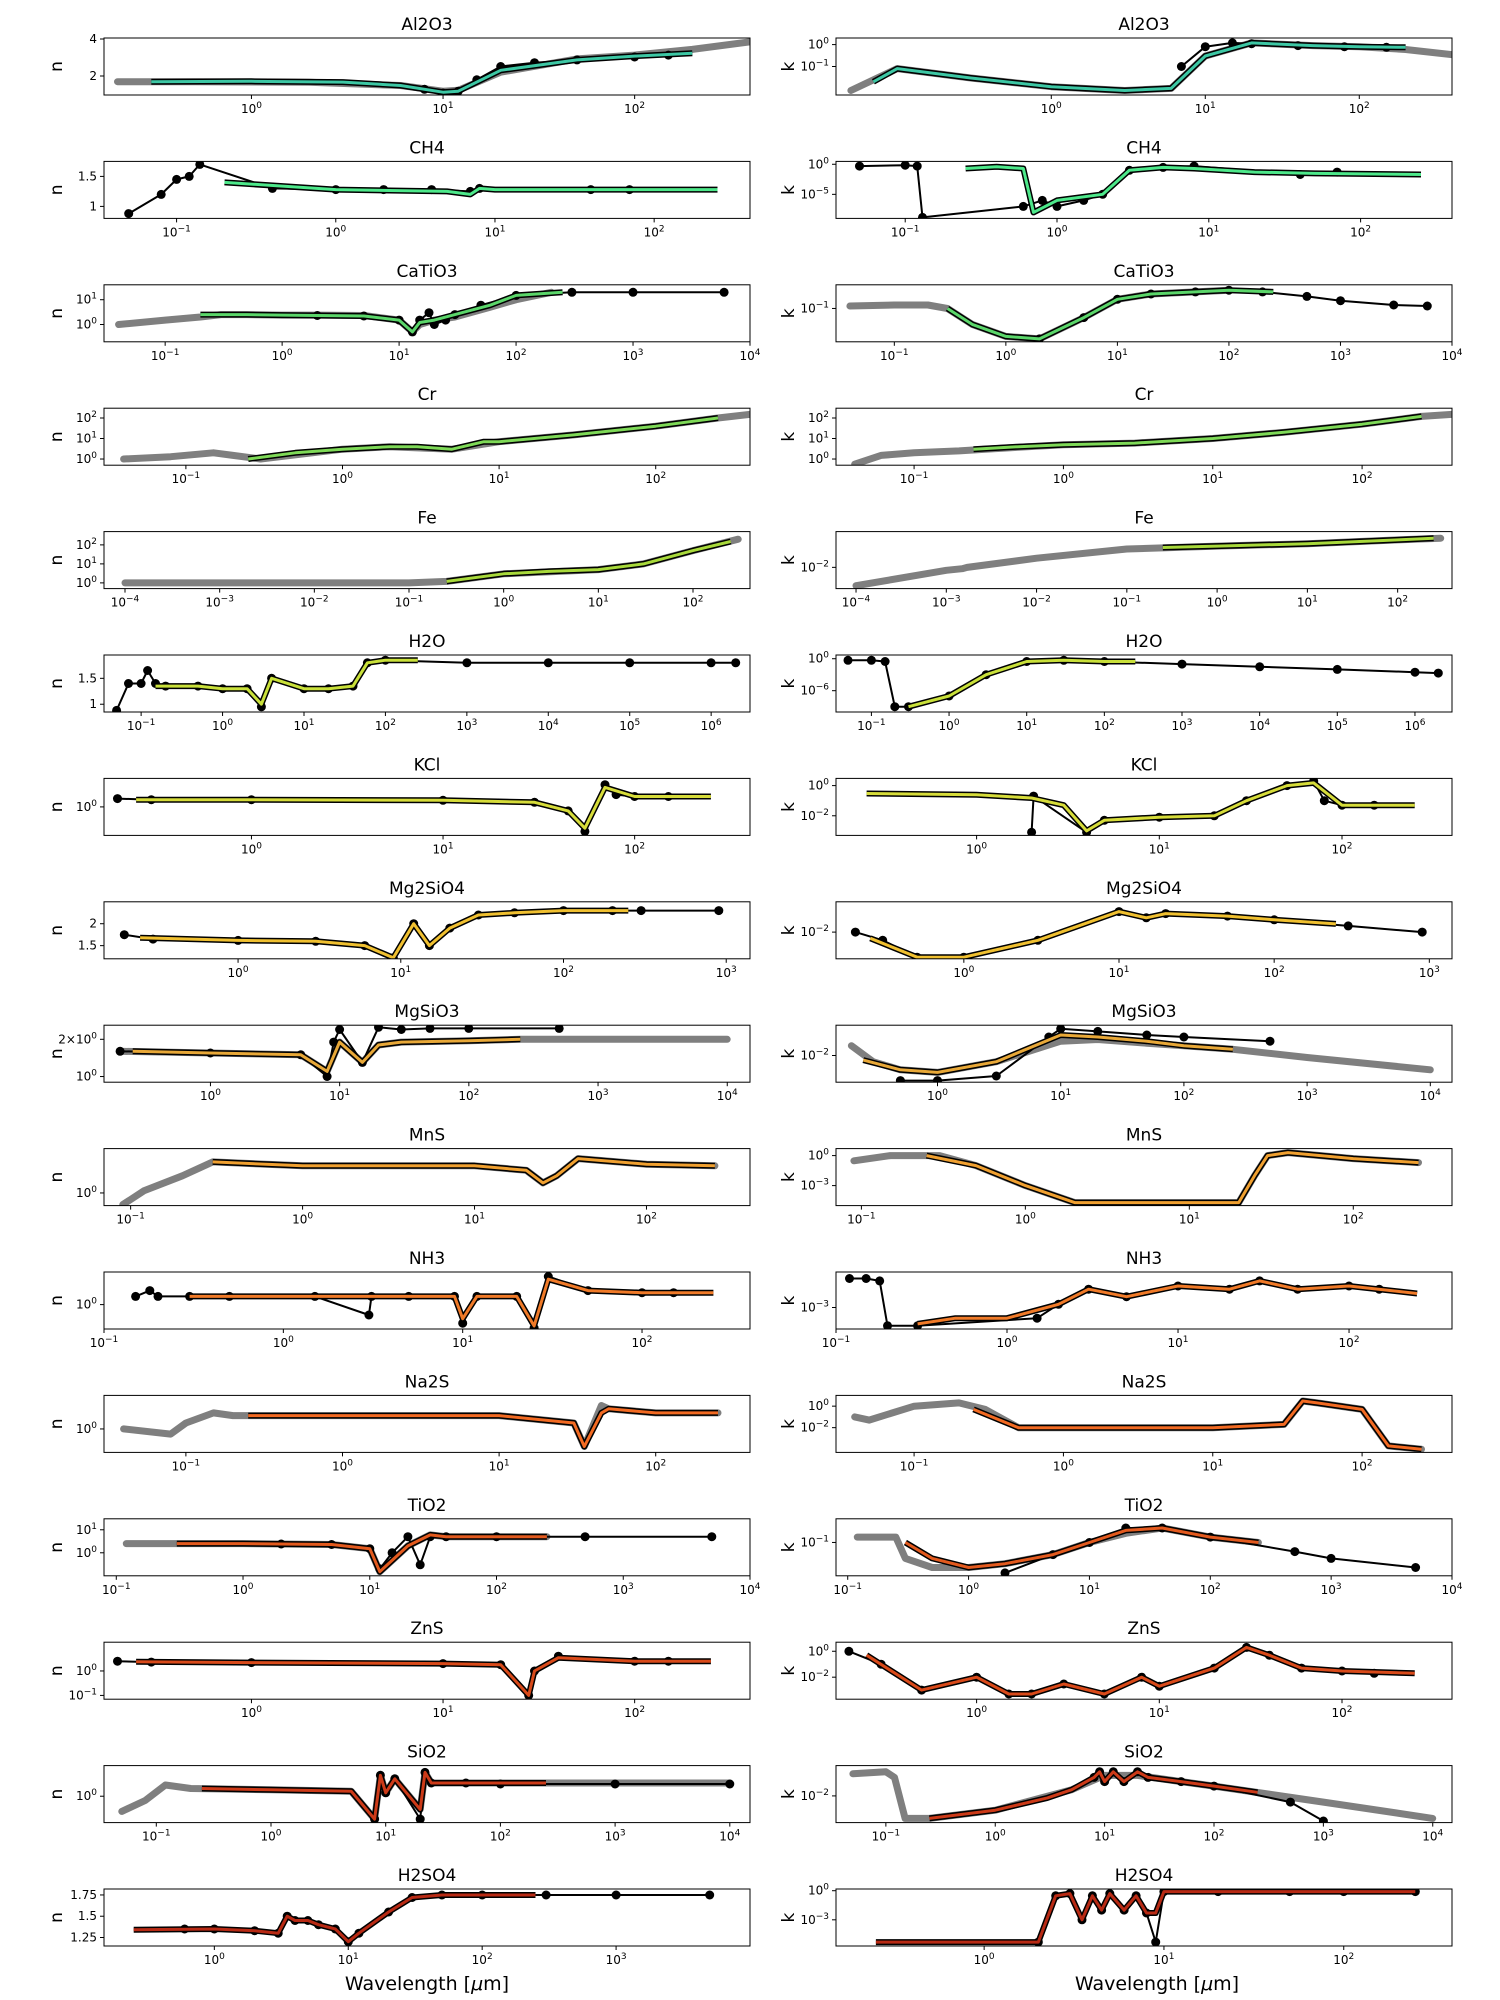  I want to click on panel-na2s-k: 10⁻¹ 10⁰ 10¹ 10² 10⁻² 100 Na2S k, so click(1116, 1422).